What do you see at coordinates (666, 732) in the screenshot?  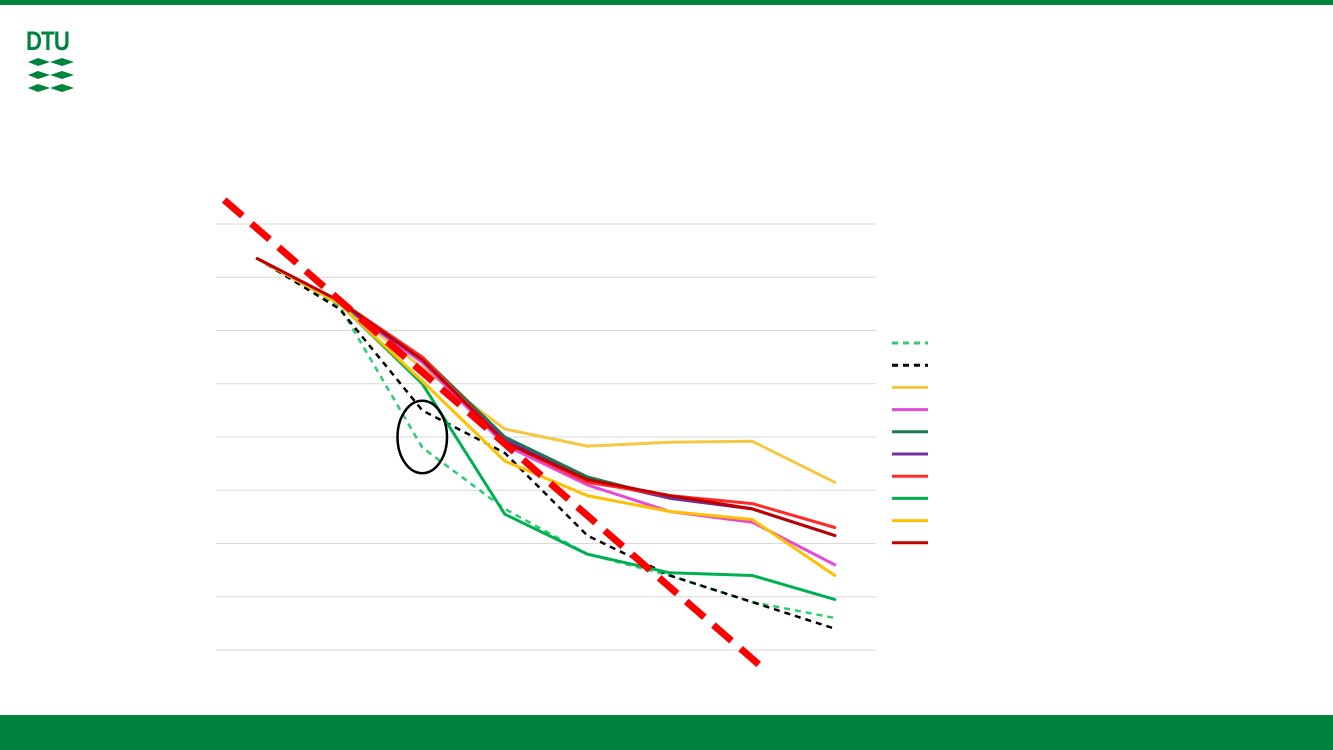 I see `bottom-accent-bar` at bounding box center [666, 732].